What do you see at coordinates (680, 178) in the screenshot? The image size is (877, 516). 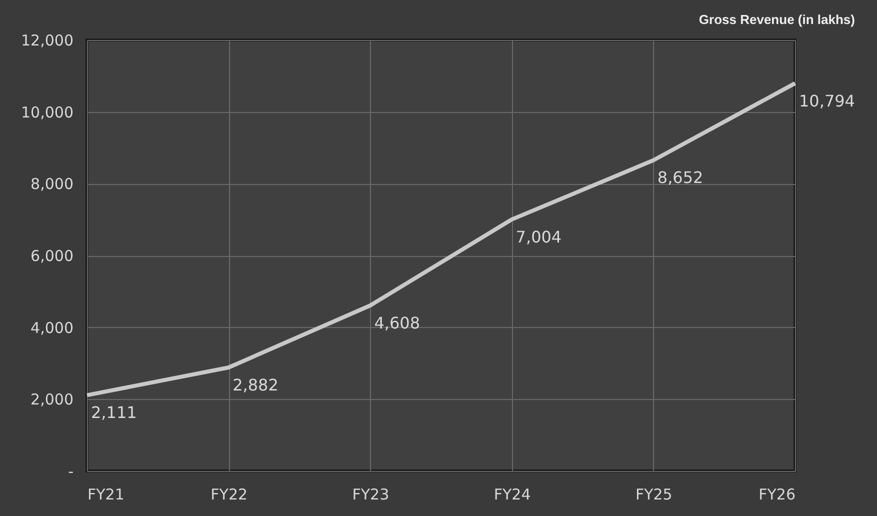 I see `data-label: 8,652` at bounding box center [680, 178].